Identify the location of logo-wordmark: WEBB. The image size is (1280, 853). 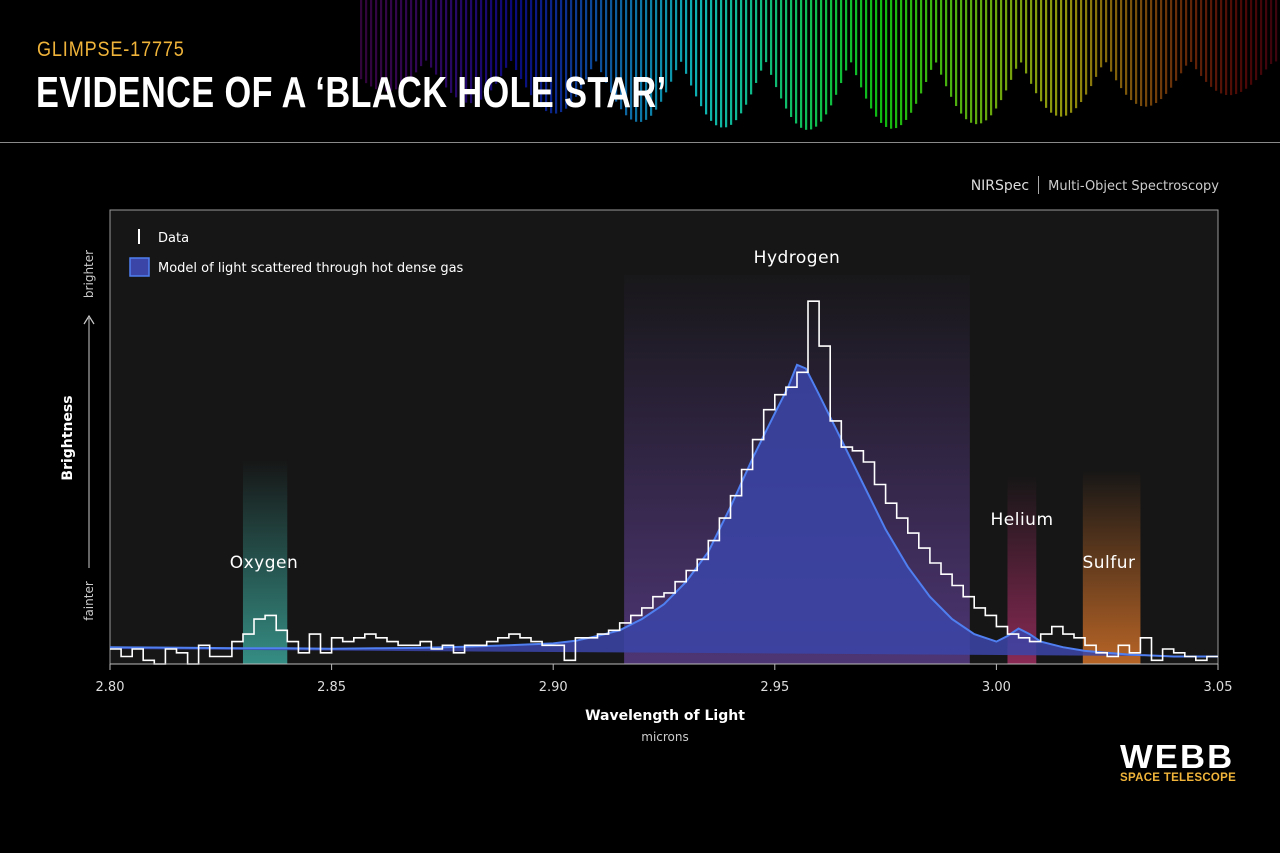
(1177, 756).